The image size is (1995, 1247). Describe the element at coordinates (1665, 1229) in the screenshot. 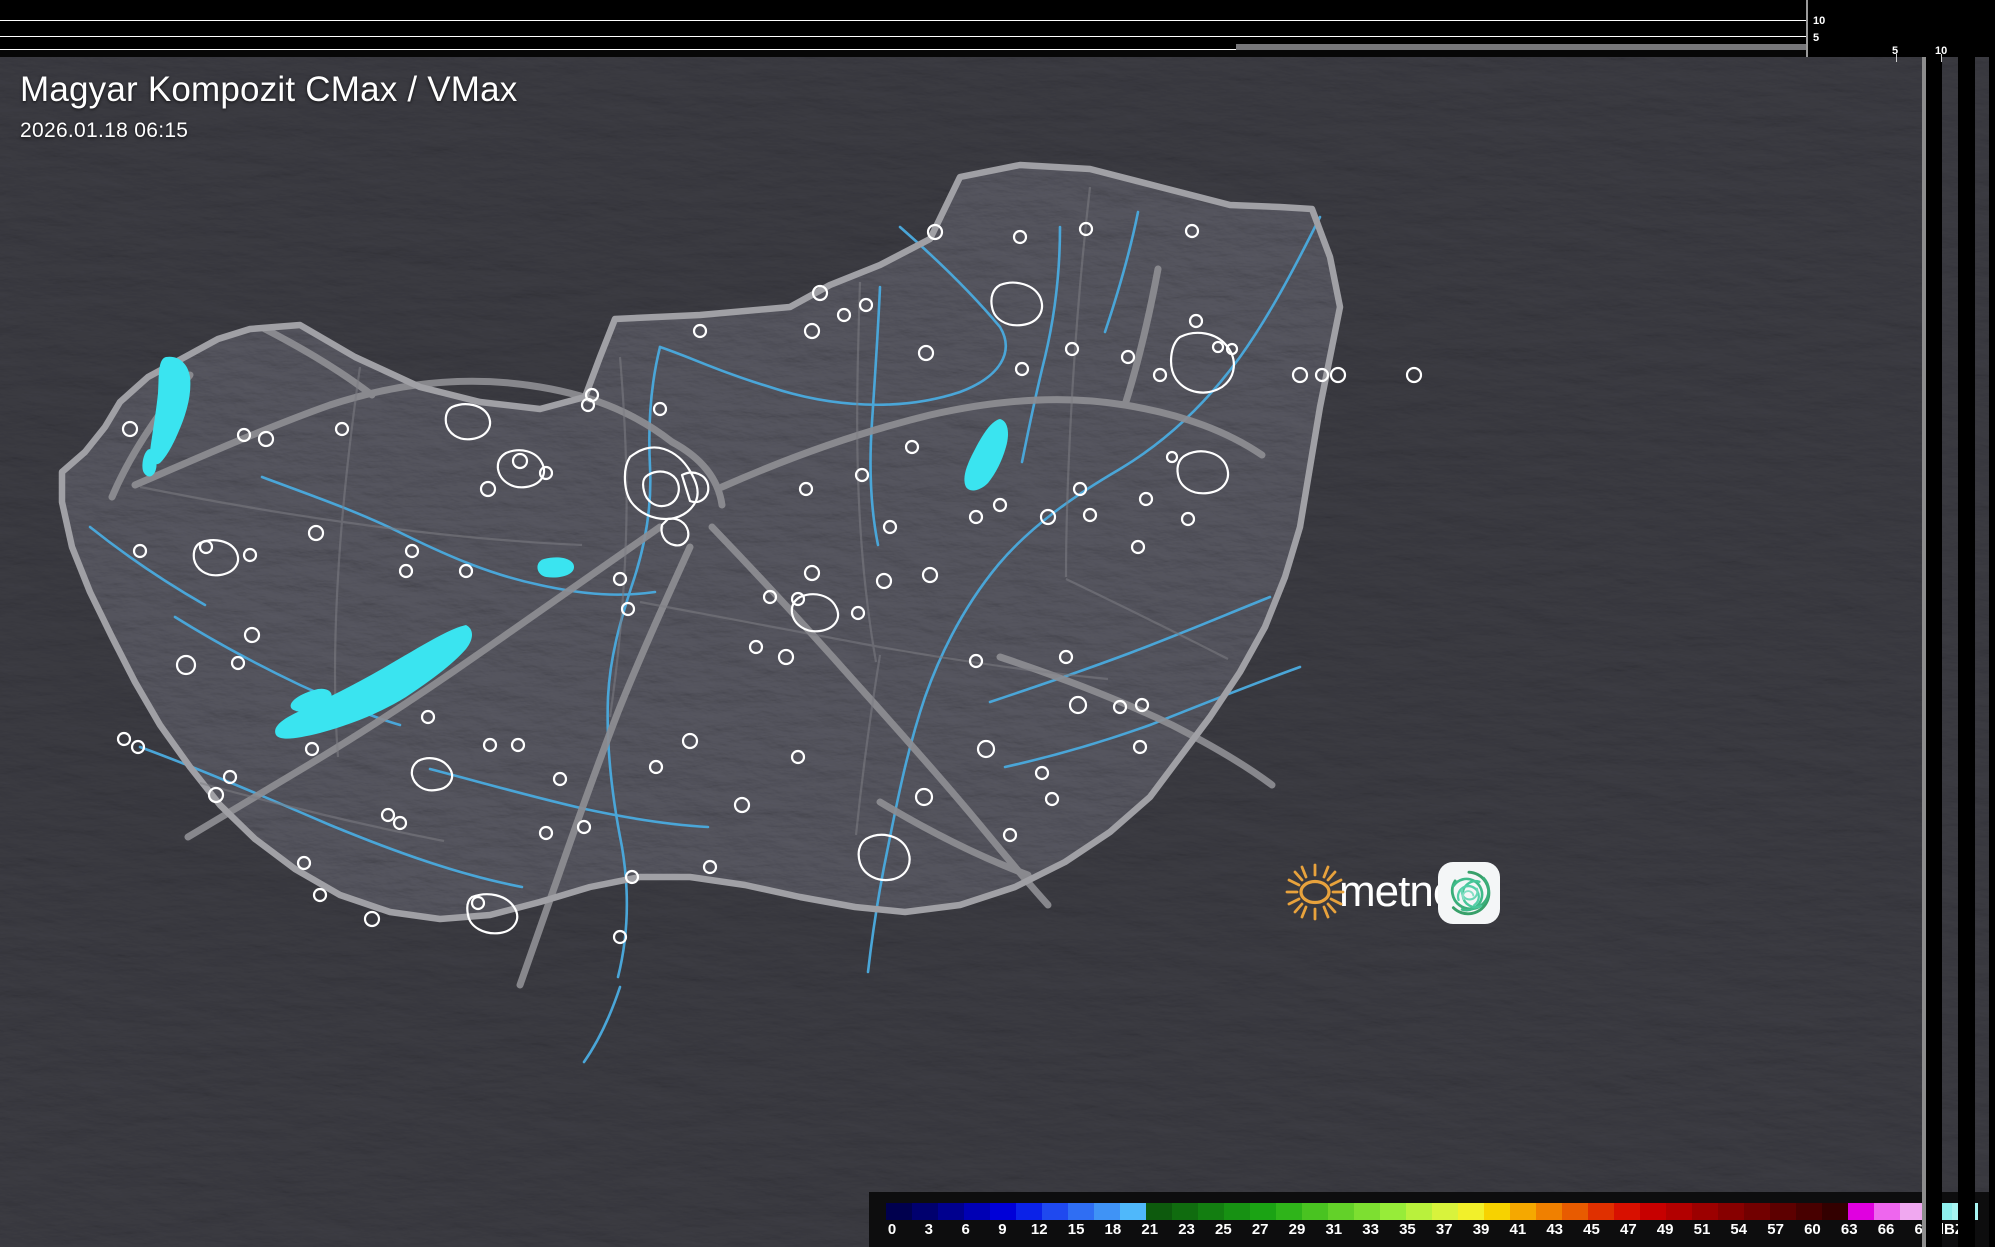

I see `legend-tick-49: 49` at that location.